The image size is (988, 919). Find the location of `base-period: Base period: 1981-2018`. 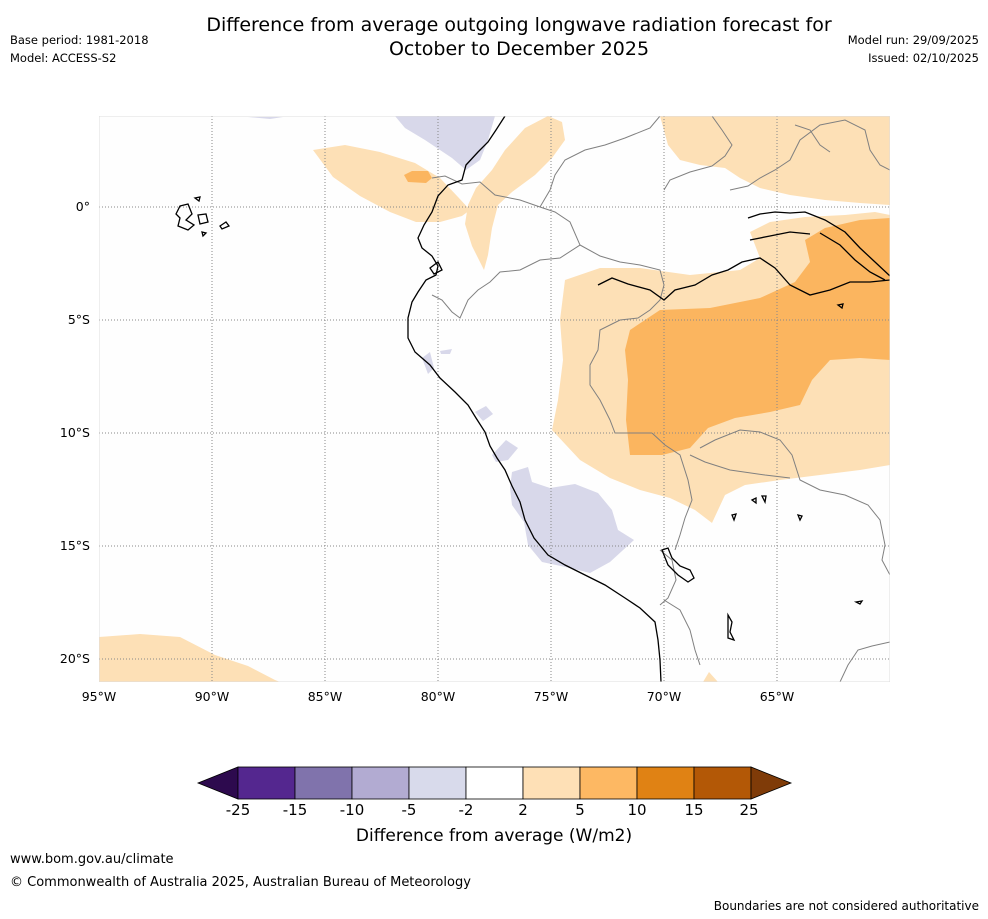

base-period: Base period: 1981-2018 is located at coordinates (79, 40).